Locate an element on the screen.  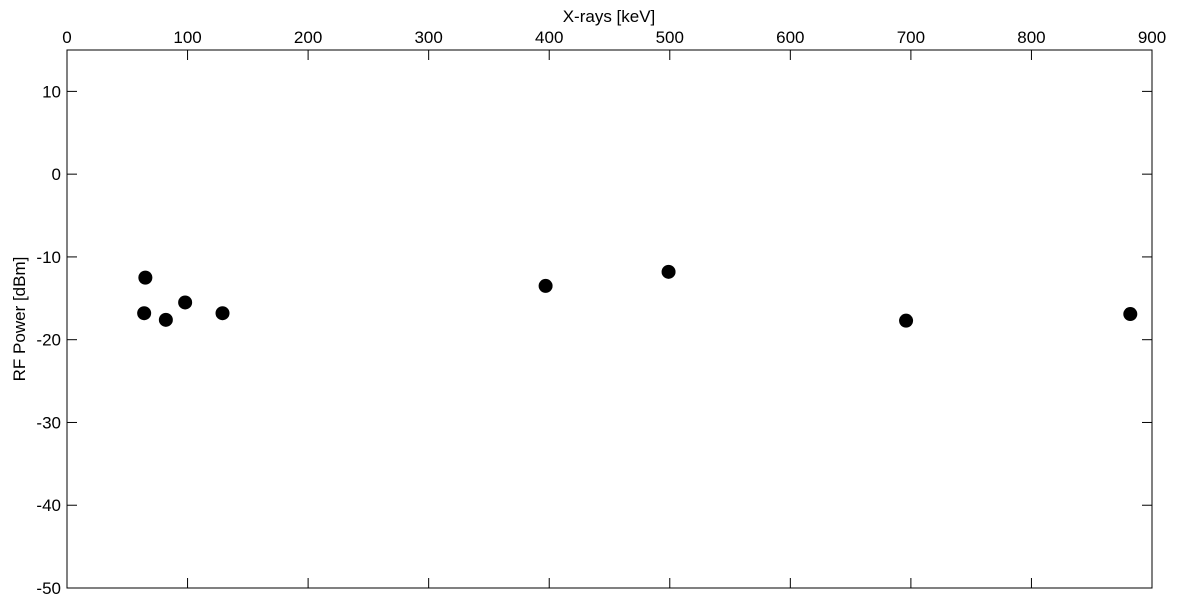
y-tick-label: -30 is located at coordinates (48, 422).